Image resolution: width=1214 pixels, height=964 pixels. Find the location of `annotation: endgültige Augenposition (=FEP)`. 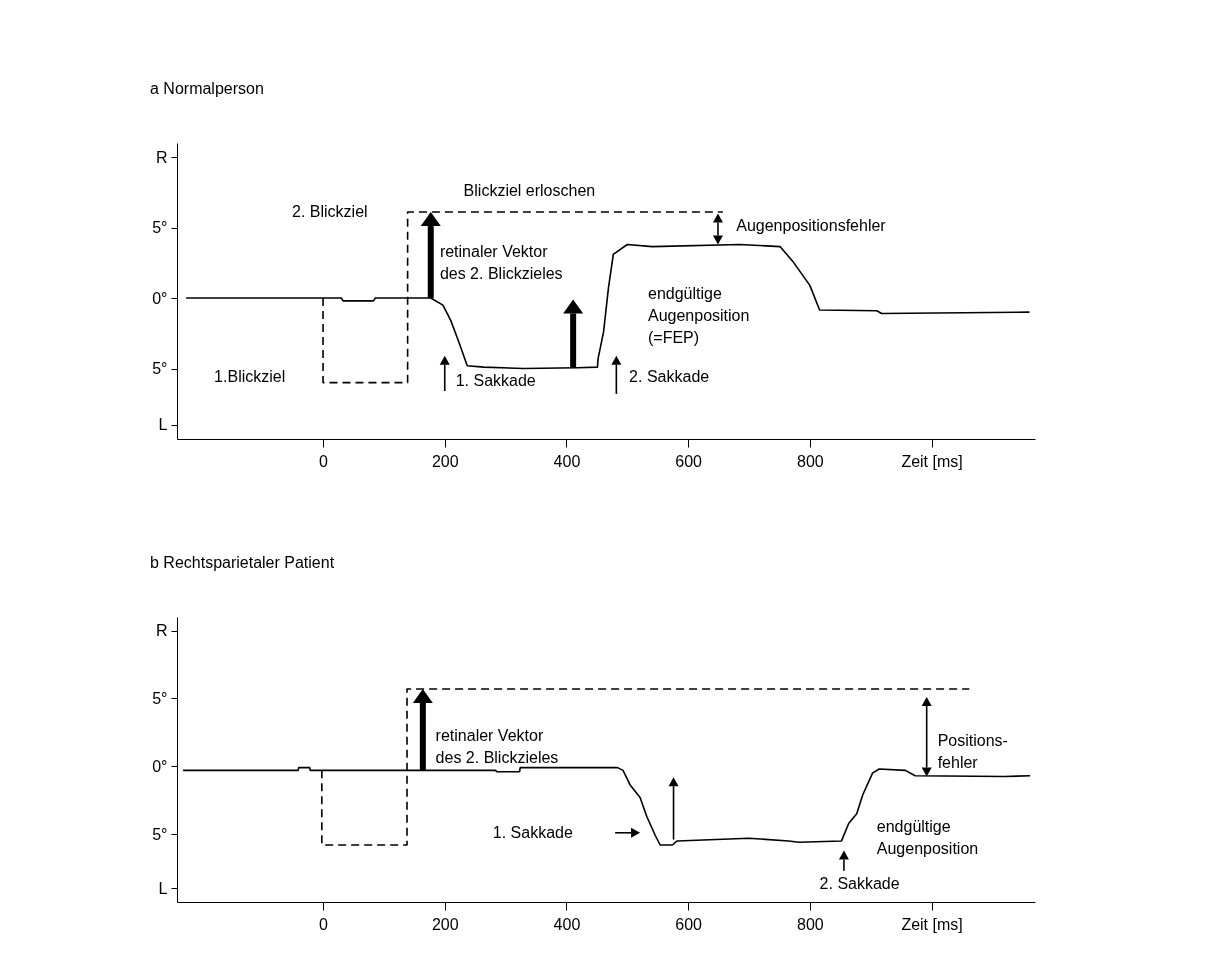

annotation: endgültige Augenposition (=FEP) is located at coordinates (698, 315).